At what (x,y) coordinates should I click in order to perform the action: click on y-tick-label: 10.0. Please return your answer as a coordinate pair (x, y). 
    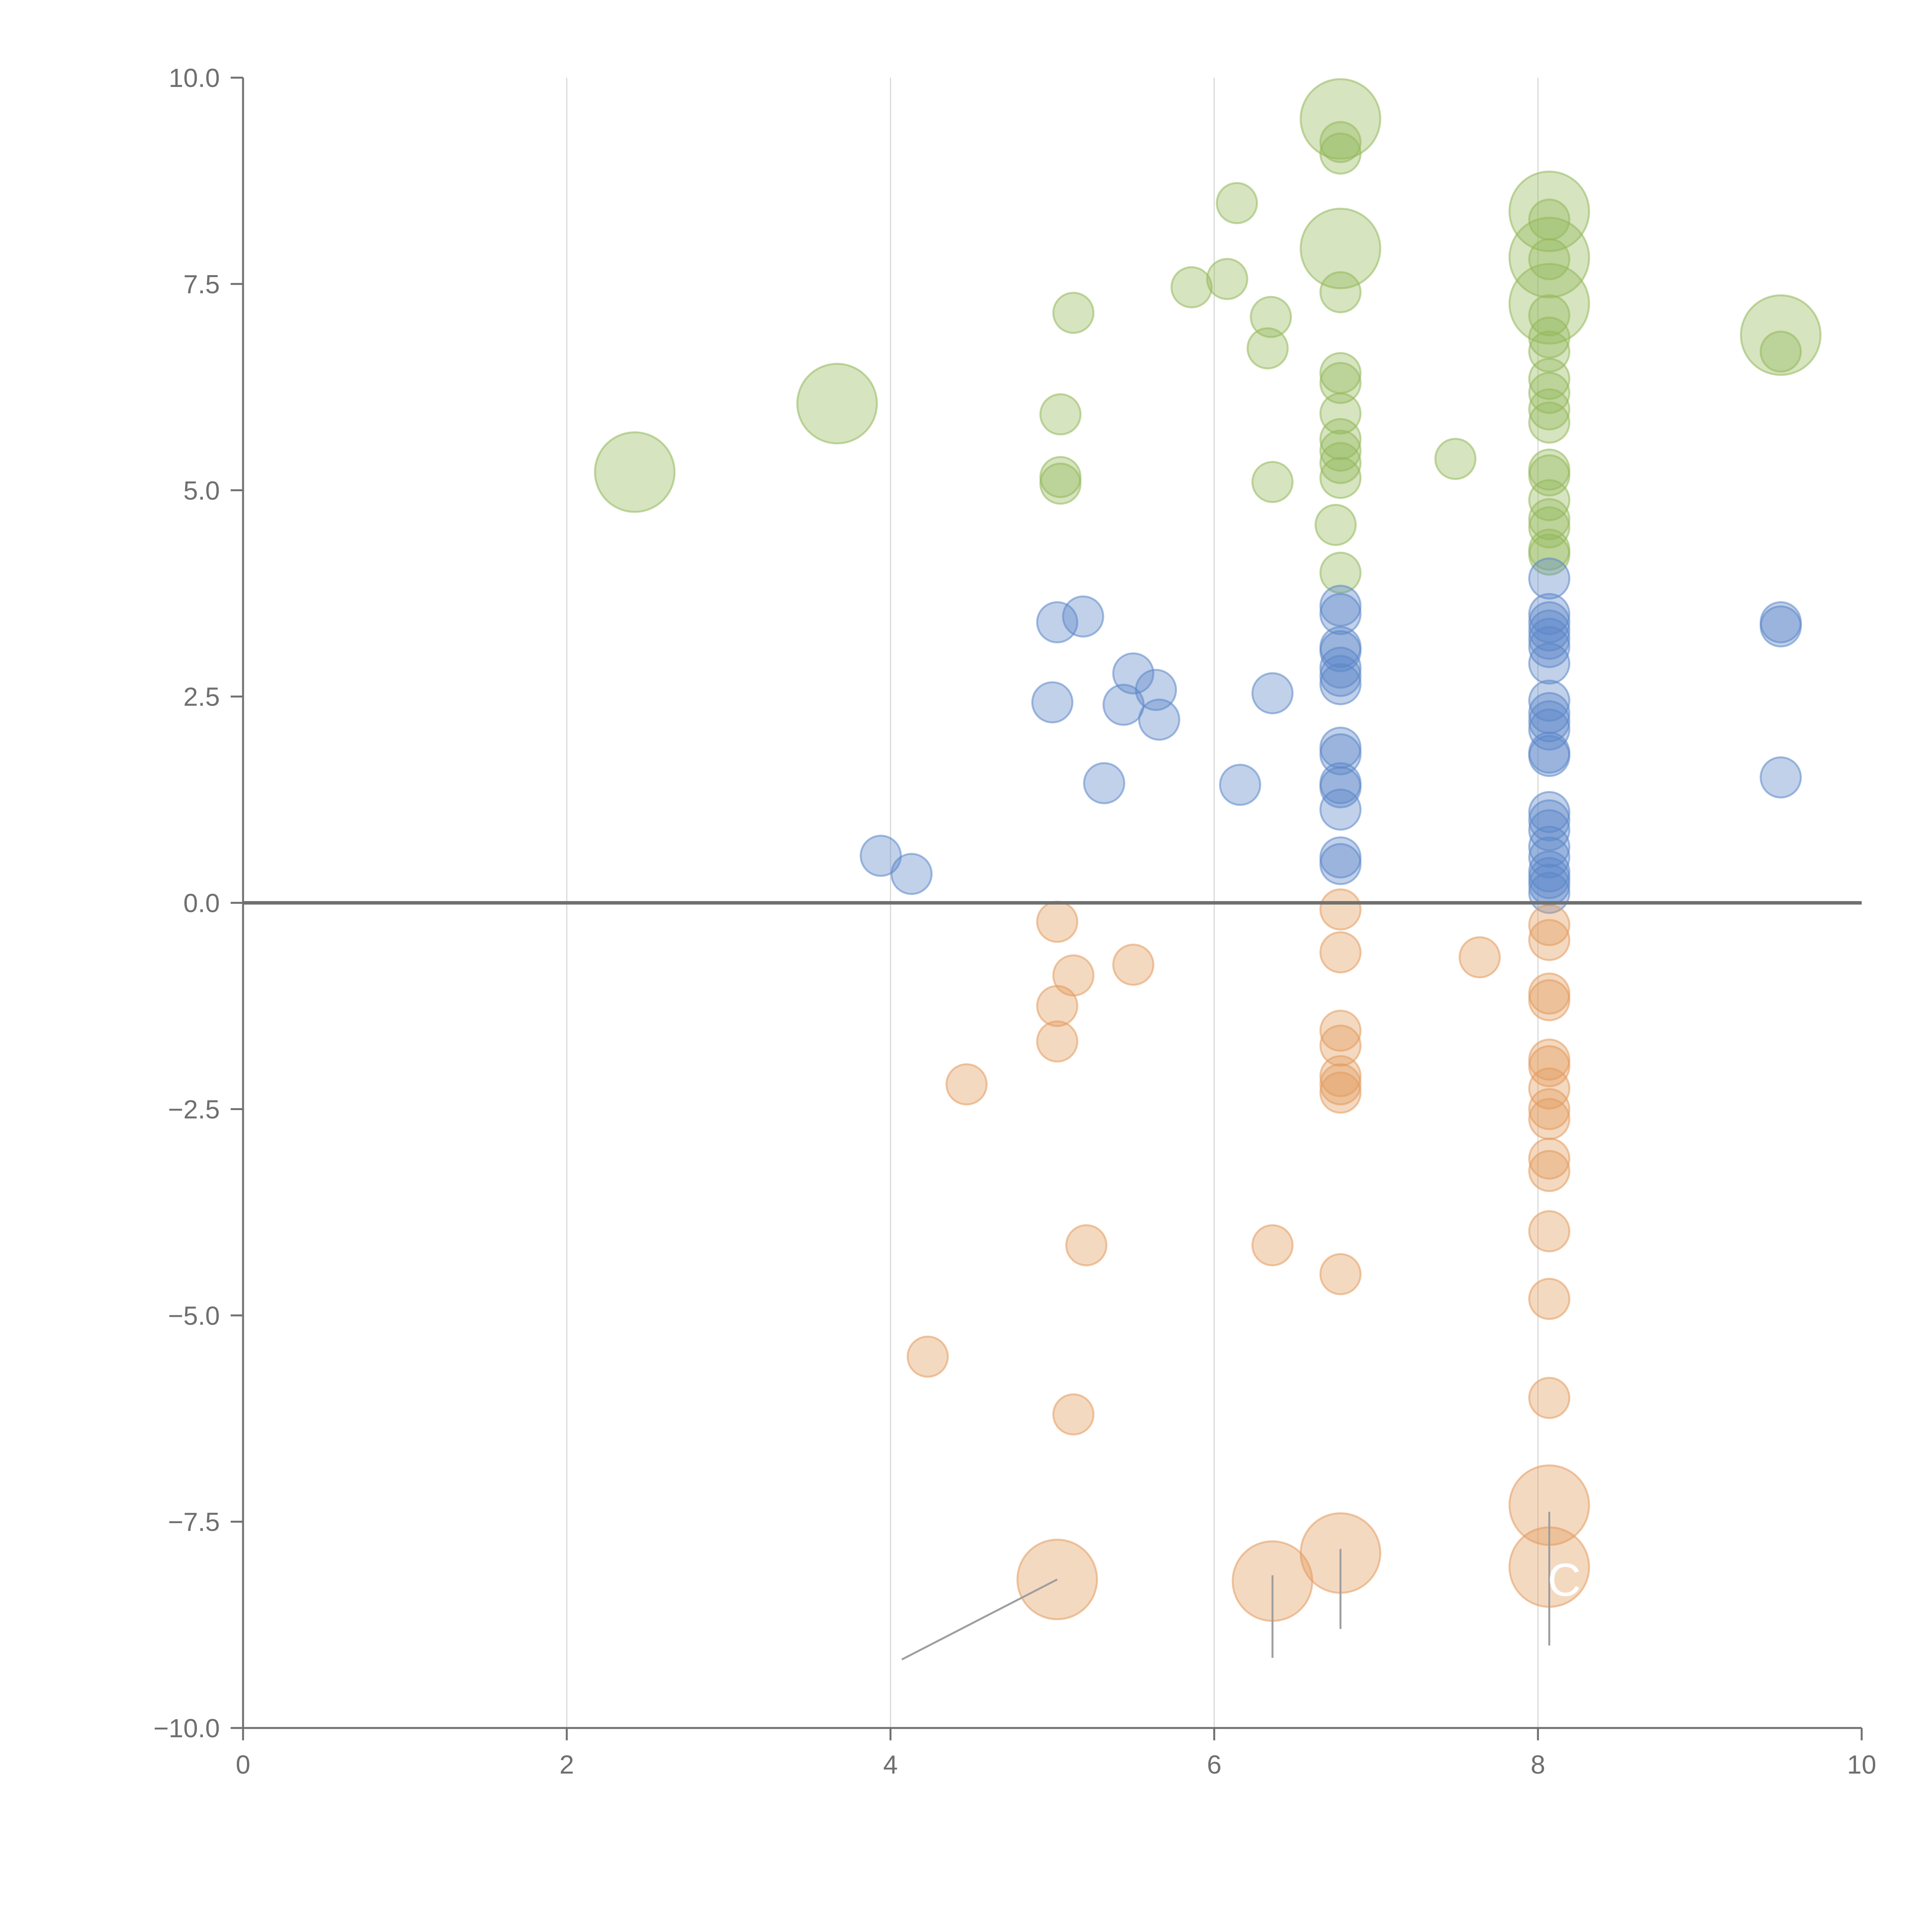
    Looking at the image, I should click on (194, 78).